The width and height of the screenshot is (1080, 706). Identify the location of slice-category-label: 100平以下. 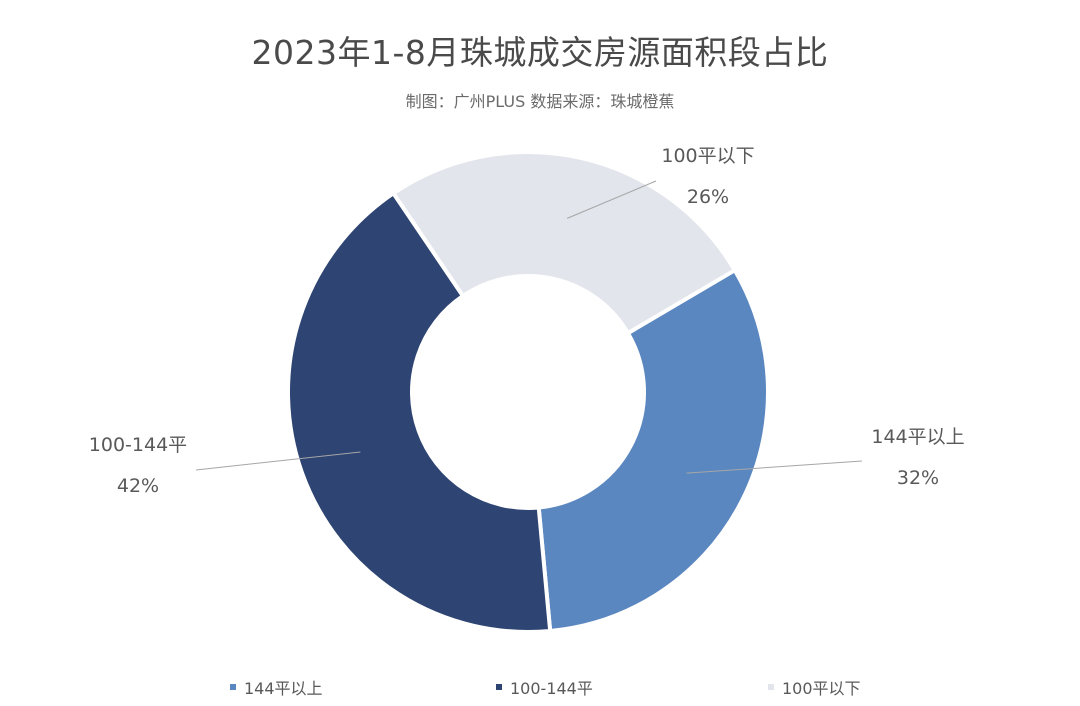
(707, 156).